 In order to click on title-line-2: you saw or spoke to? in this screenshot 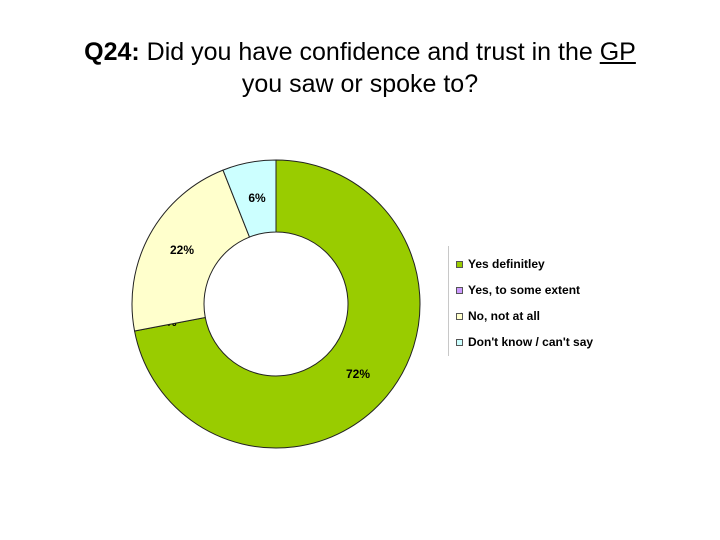, I will do `click(360, 84)`.